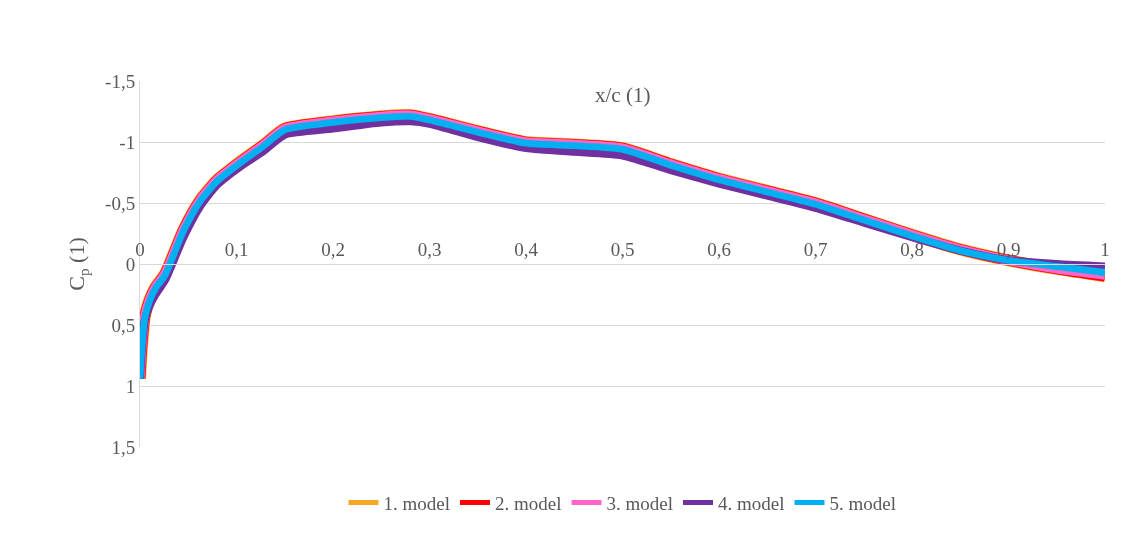 The image size is (1137, 534). What do you see at coordinates (127, 142) in the screenshot?
I see `y-tick-label: -1` at bounding box center [127, 142].